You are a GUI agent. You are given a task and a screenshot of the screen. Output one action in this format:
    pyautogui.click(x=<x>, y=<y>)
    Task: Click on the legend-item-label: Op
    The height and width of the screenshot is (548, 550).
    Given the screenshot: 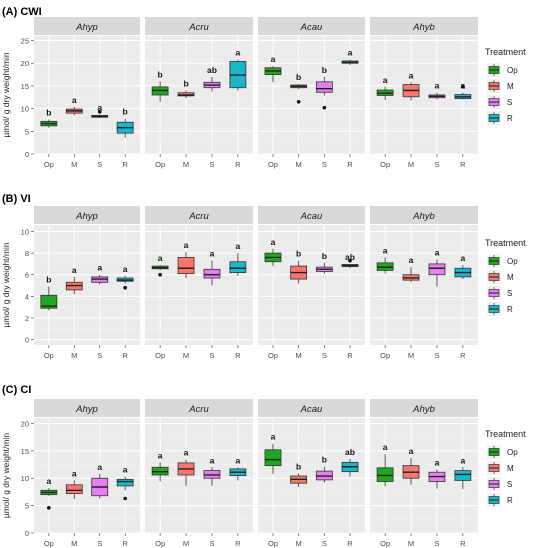 What is the action you would take?
    pyautogui.click(x=512, y=261)
    